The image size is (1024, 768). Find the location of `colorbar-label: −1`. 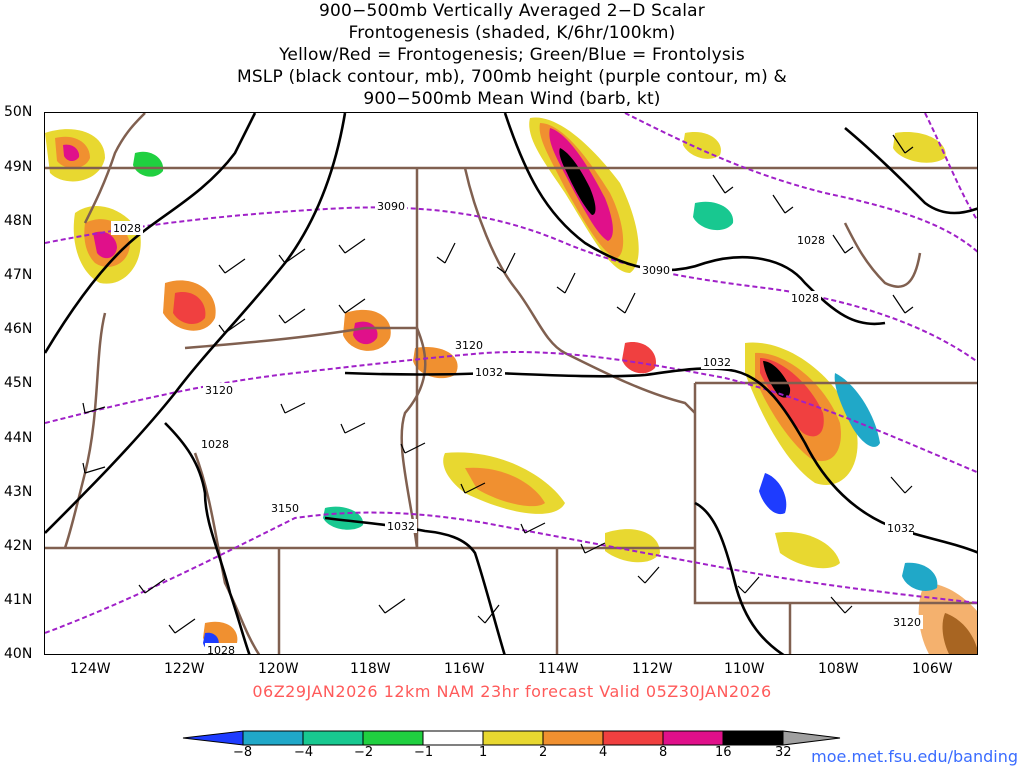

colorbar-label: −1 is located at coordinates (424, 752).